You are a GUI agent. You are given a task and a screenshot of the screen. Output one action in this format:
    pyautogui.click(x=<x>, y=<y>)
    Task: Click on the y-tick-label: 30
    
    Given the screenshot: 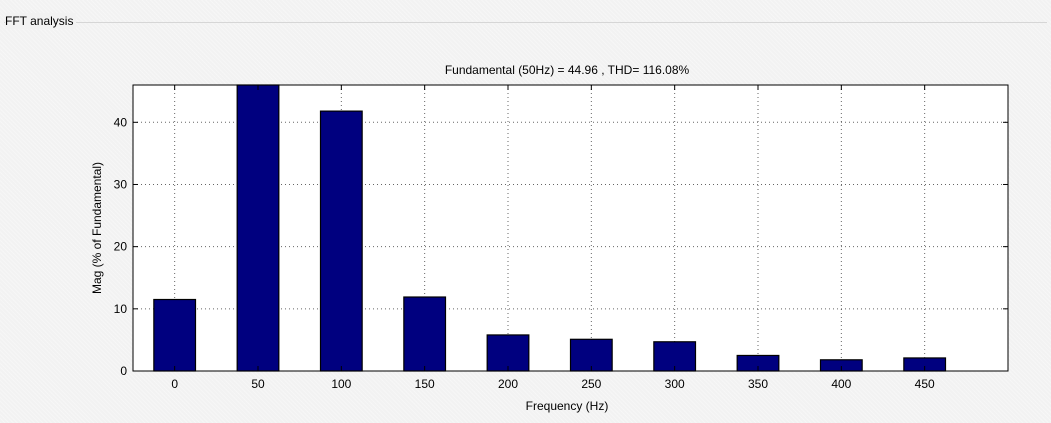 What is the action you would take?
    pyautogui.click(x=121, y=184)
    